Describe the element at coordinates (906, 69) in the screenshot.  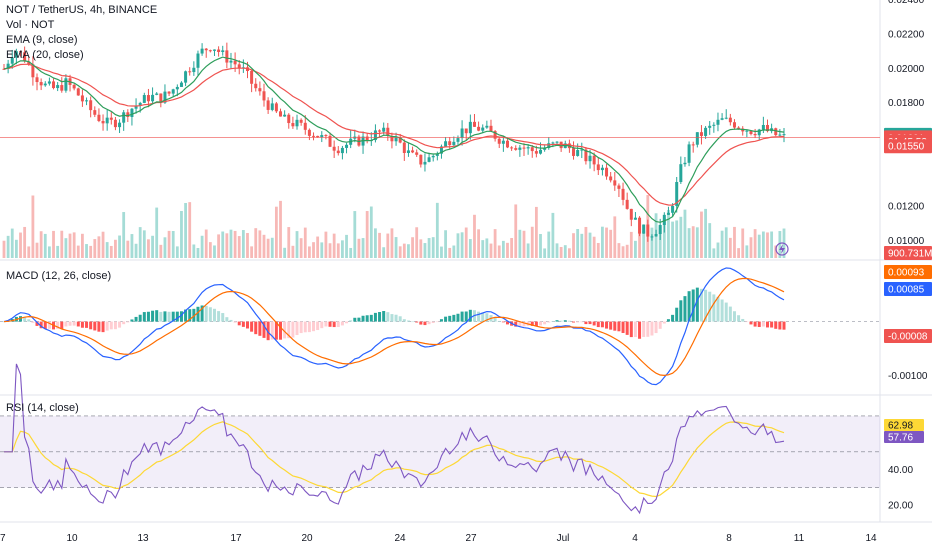
I see `price-tick-label: 0.02000` at that location.